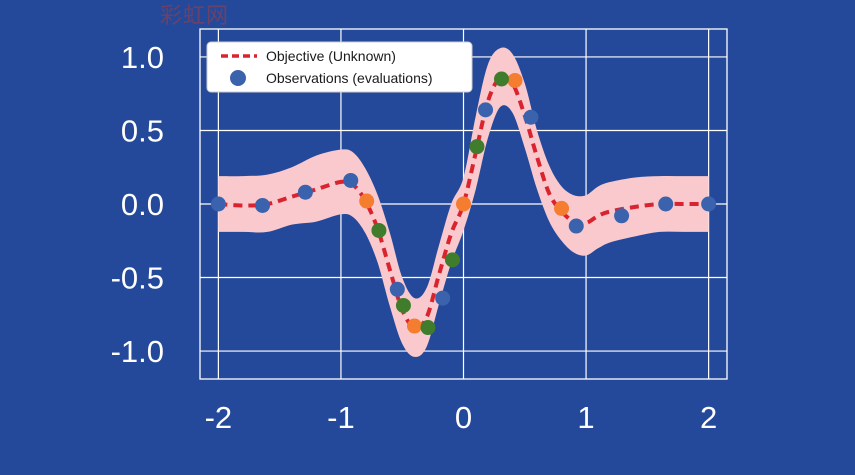  Describe the element at coordinates (195, 16) in the screenshot. I see `watermark-logo: 彩虹网` at that location.